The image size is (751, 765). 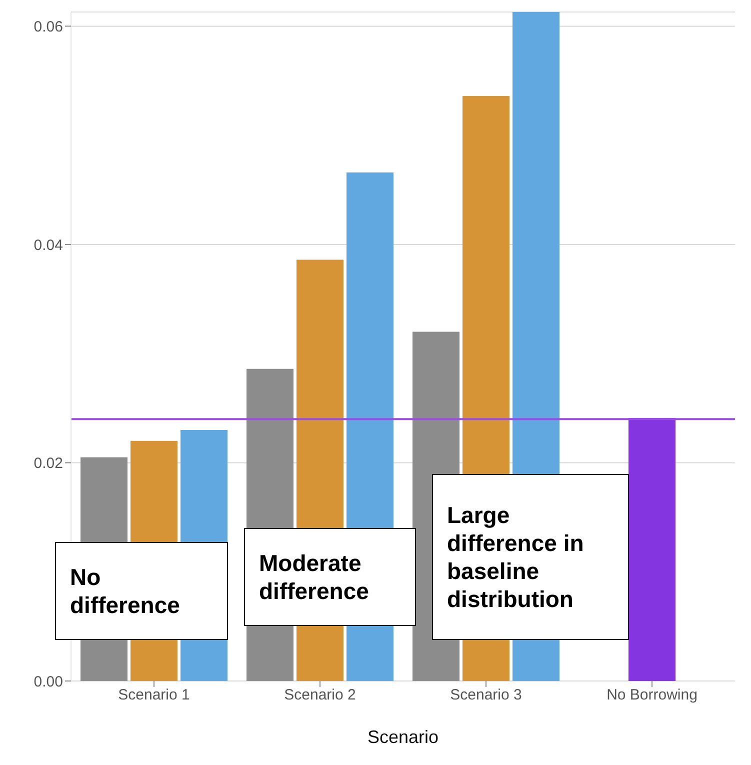 What do you see at coordinates (125, 591) in the screenshot?
I see `annotation: No difference` at bounding box center [125, 591].